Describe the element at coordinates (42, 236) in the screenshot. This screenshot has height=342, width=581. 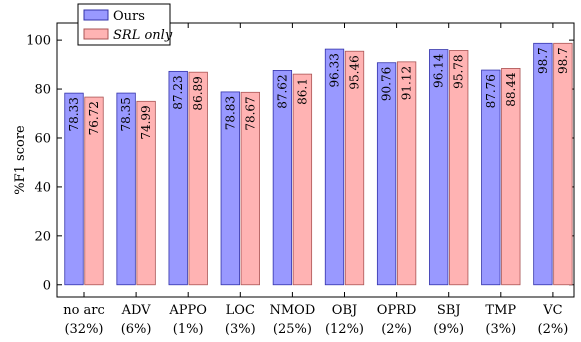
I see `y-tick-label: 20` at that location.